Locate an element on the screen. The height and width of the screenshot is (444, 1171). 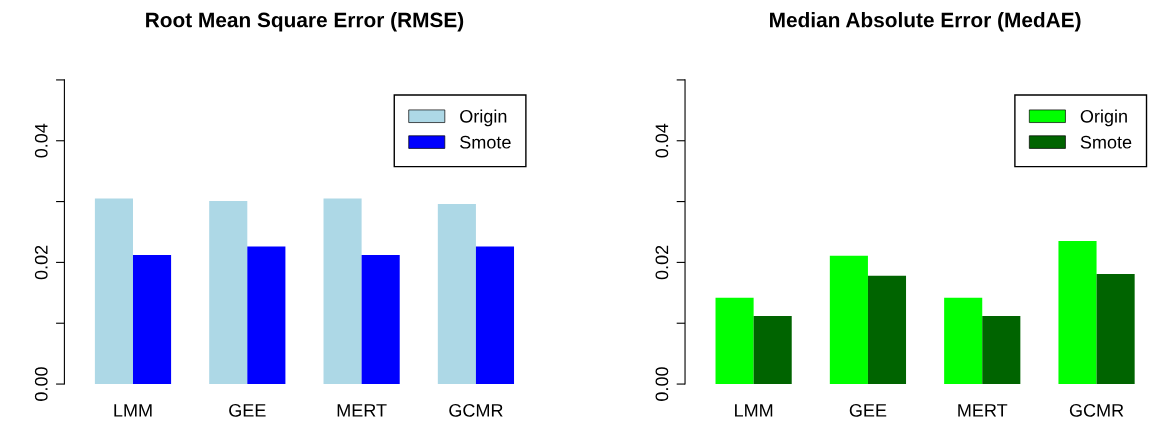
chart-title: Root Mean Square Error (RMSE) is located at coordinates (305, 22).